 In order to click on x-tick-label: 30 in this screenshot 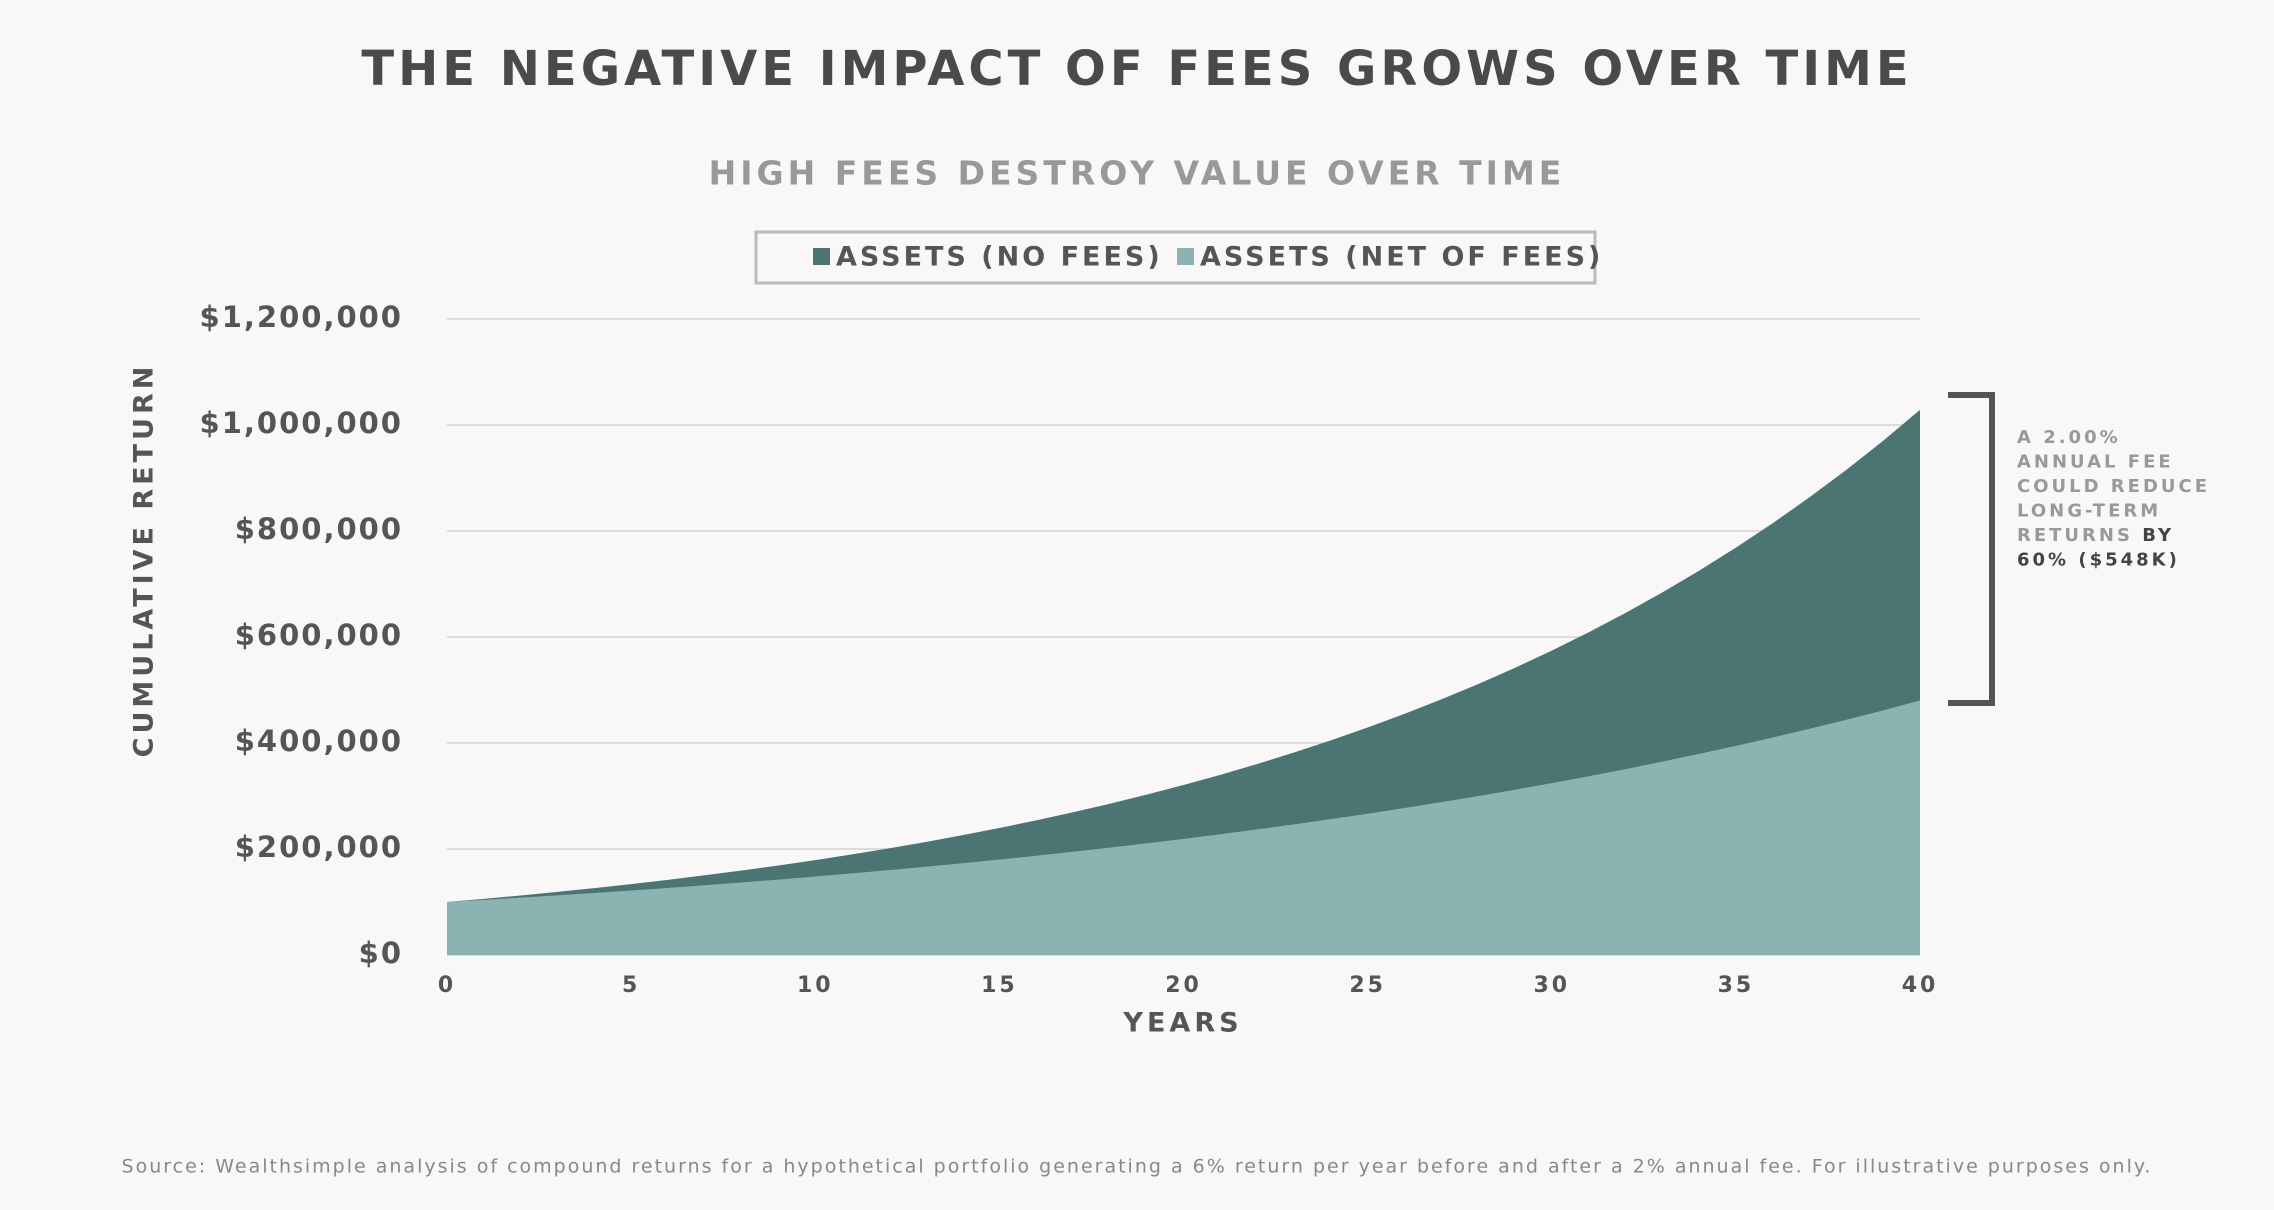, I will do `click(1551, 985)`.